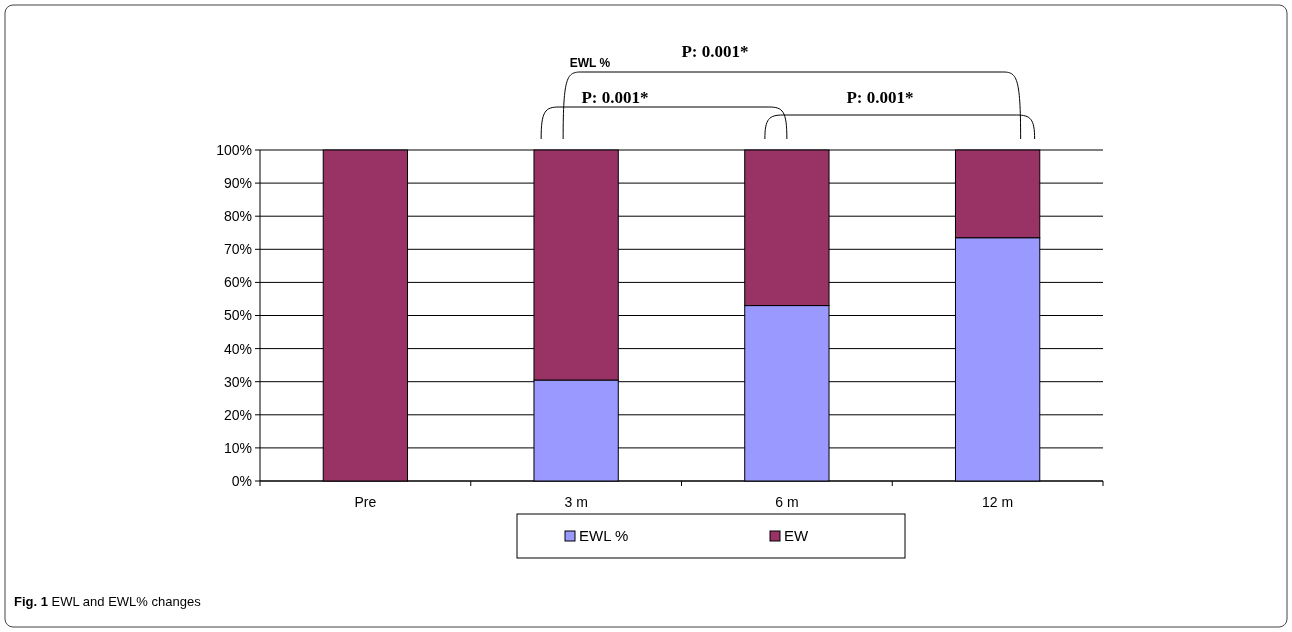 The width and height of the screenshot is (1292, 632). What do you see at coordinates (234, 149) in the screenshot?
I see `y-tick-label: 100%` at bounding box center [234, 149].